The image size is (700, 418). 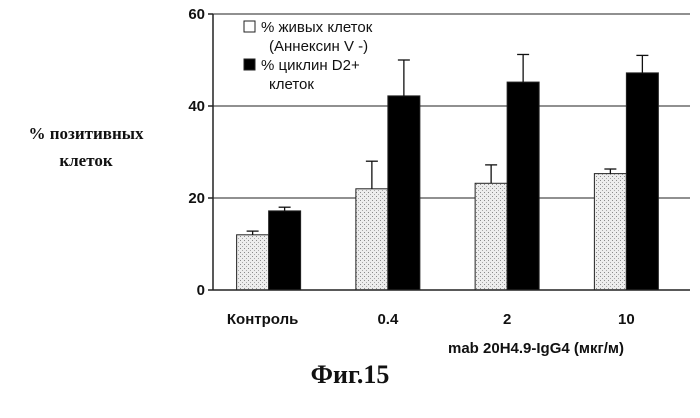 What do you see at coordinates (249, 26) in the screenshot?
I see `legend-swatch-series1` at bounding box center [249, 26].